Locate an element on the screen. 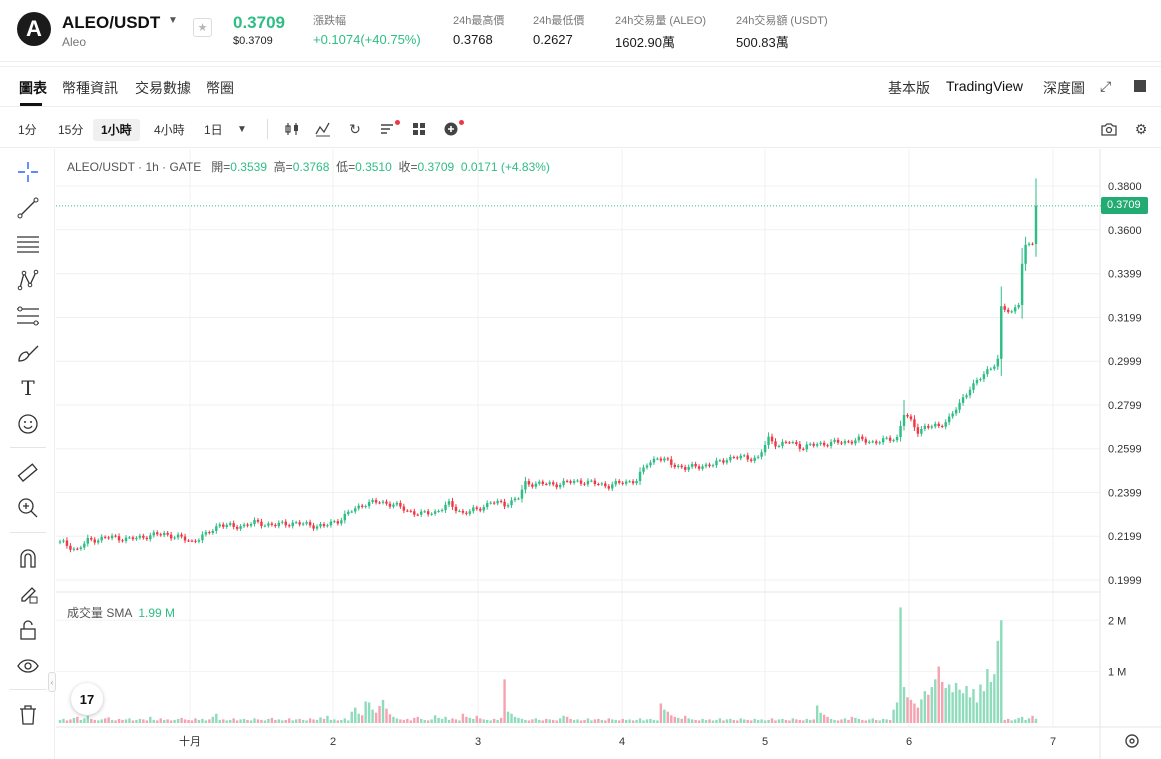 This screenshot has height=759, width=1161. x-tick-label: 十月 is located at coordinates (190, 741).